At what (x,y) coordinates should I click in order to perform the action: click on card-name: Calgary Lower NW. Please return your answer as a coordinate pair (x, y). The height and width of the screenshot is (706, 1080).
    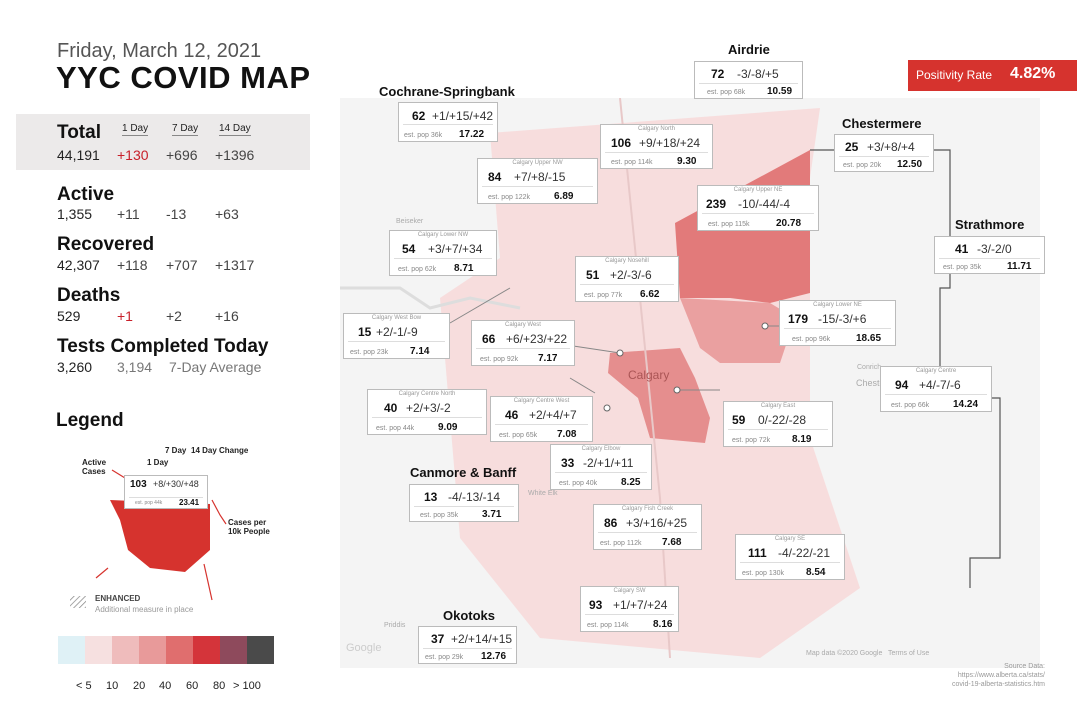
    Looking at the image, I should click on (443, 235).